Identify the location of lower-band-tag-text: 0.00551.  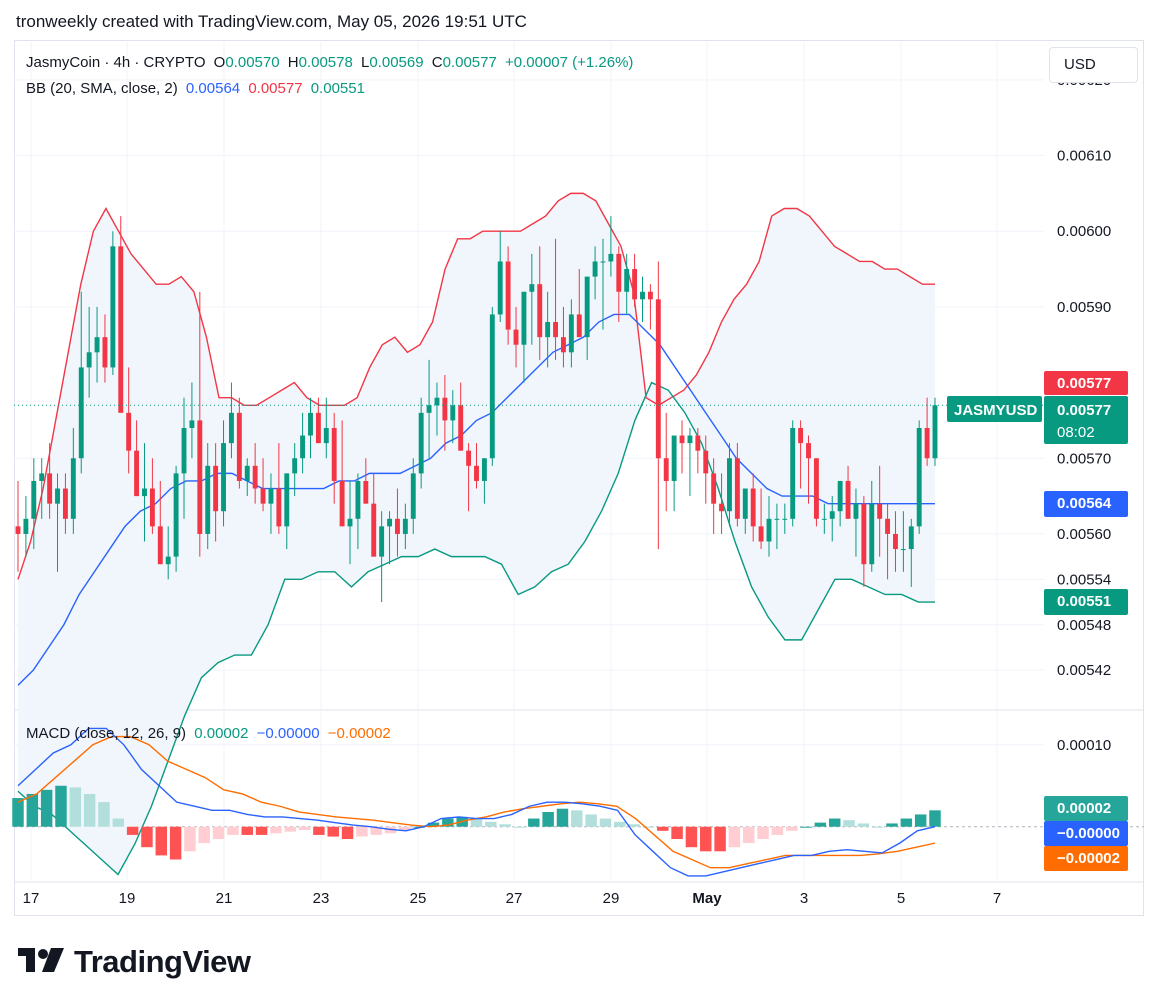
(1084, 601).